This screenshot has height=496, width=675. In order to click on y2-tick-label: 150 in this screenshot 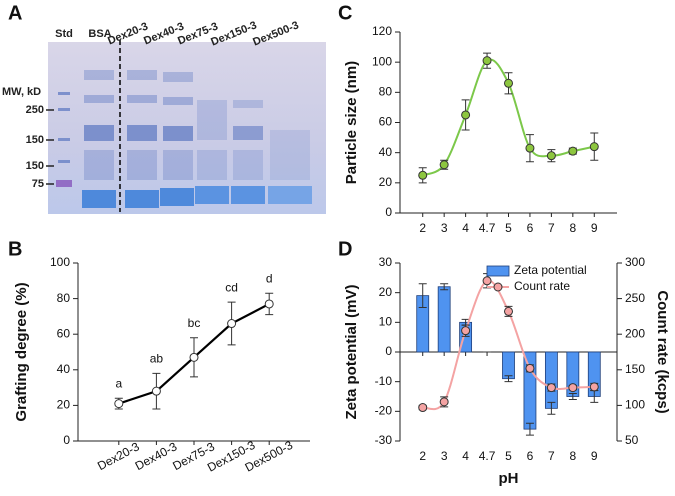, I will do `click(635, 369)`.